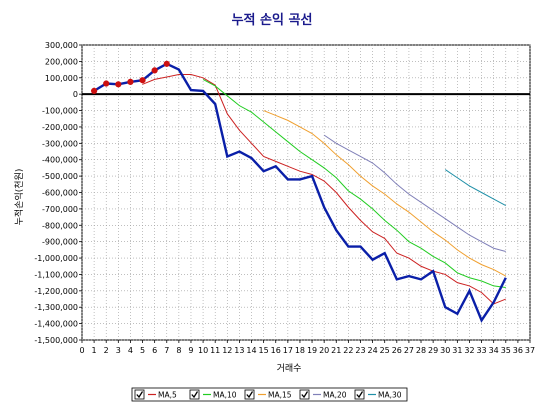  Describe the element at coordinates (335, 395) in the screenshot. I see `legend-label: MA,20` at that location.